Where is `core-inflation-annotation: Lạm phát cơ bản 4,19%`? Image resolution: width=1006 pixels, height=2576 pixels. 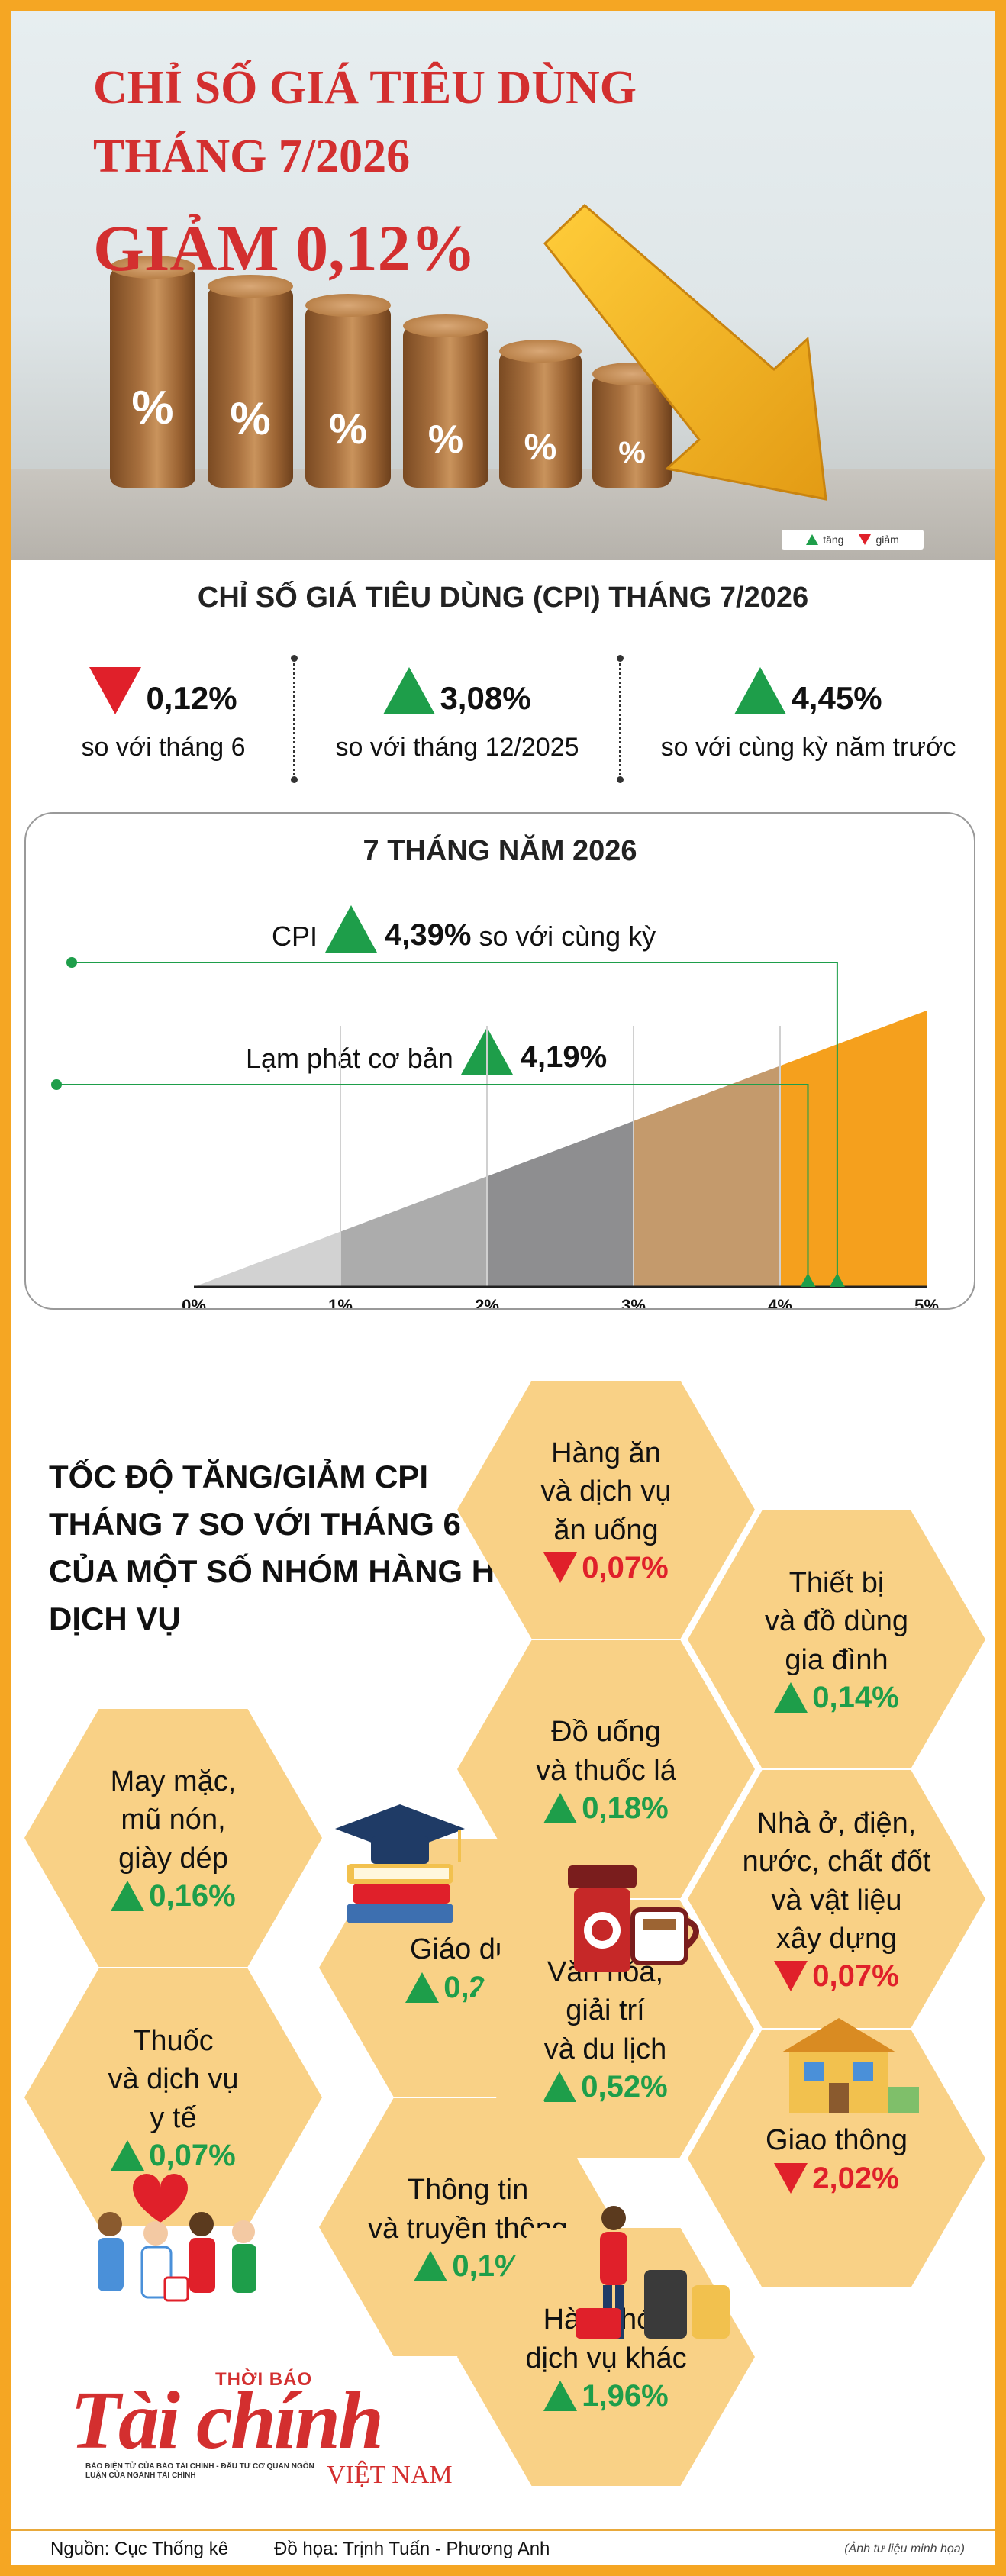 core-inflation-annotation: Lạm phát cơ bản 4,19% is located at coordinates (426, 1051).